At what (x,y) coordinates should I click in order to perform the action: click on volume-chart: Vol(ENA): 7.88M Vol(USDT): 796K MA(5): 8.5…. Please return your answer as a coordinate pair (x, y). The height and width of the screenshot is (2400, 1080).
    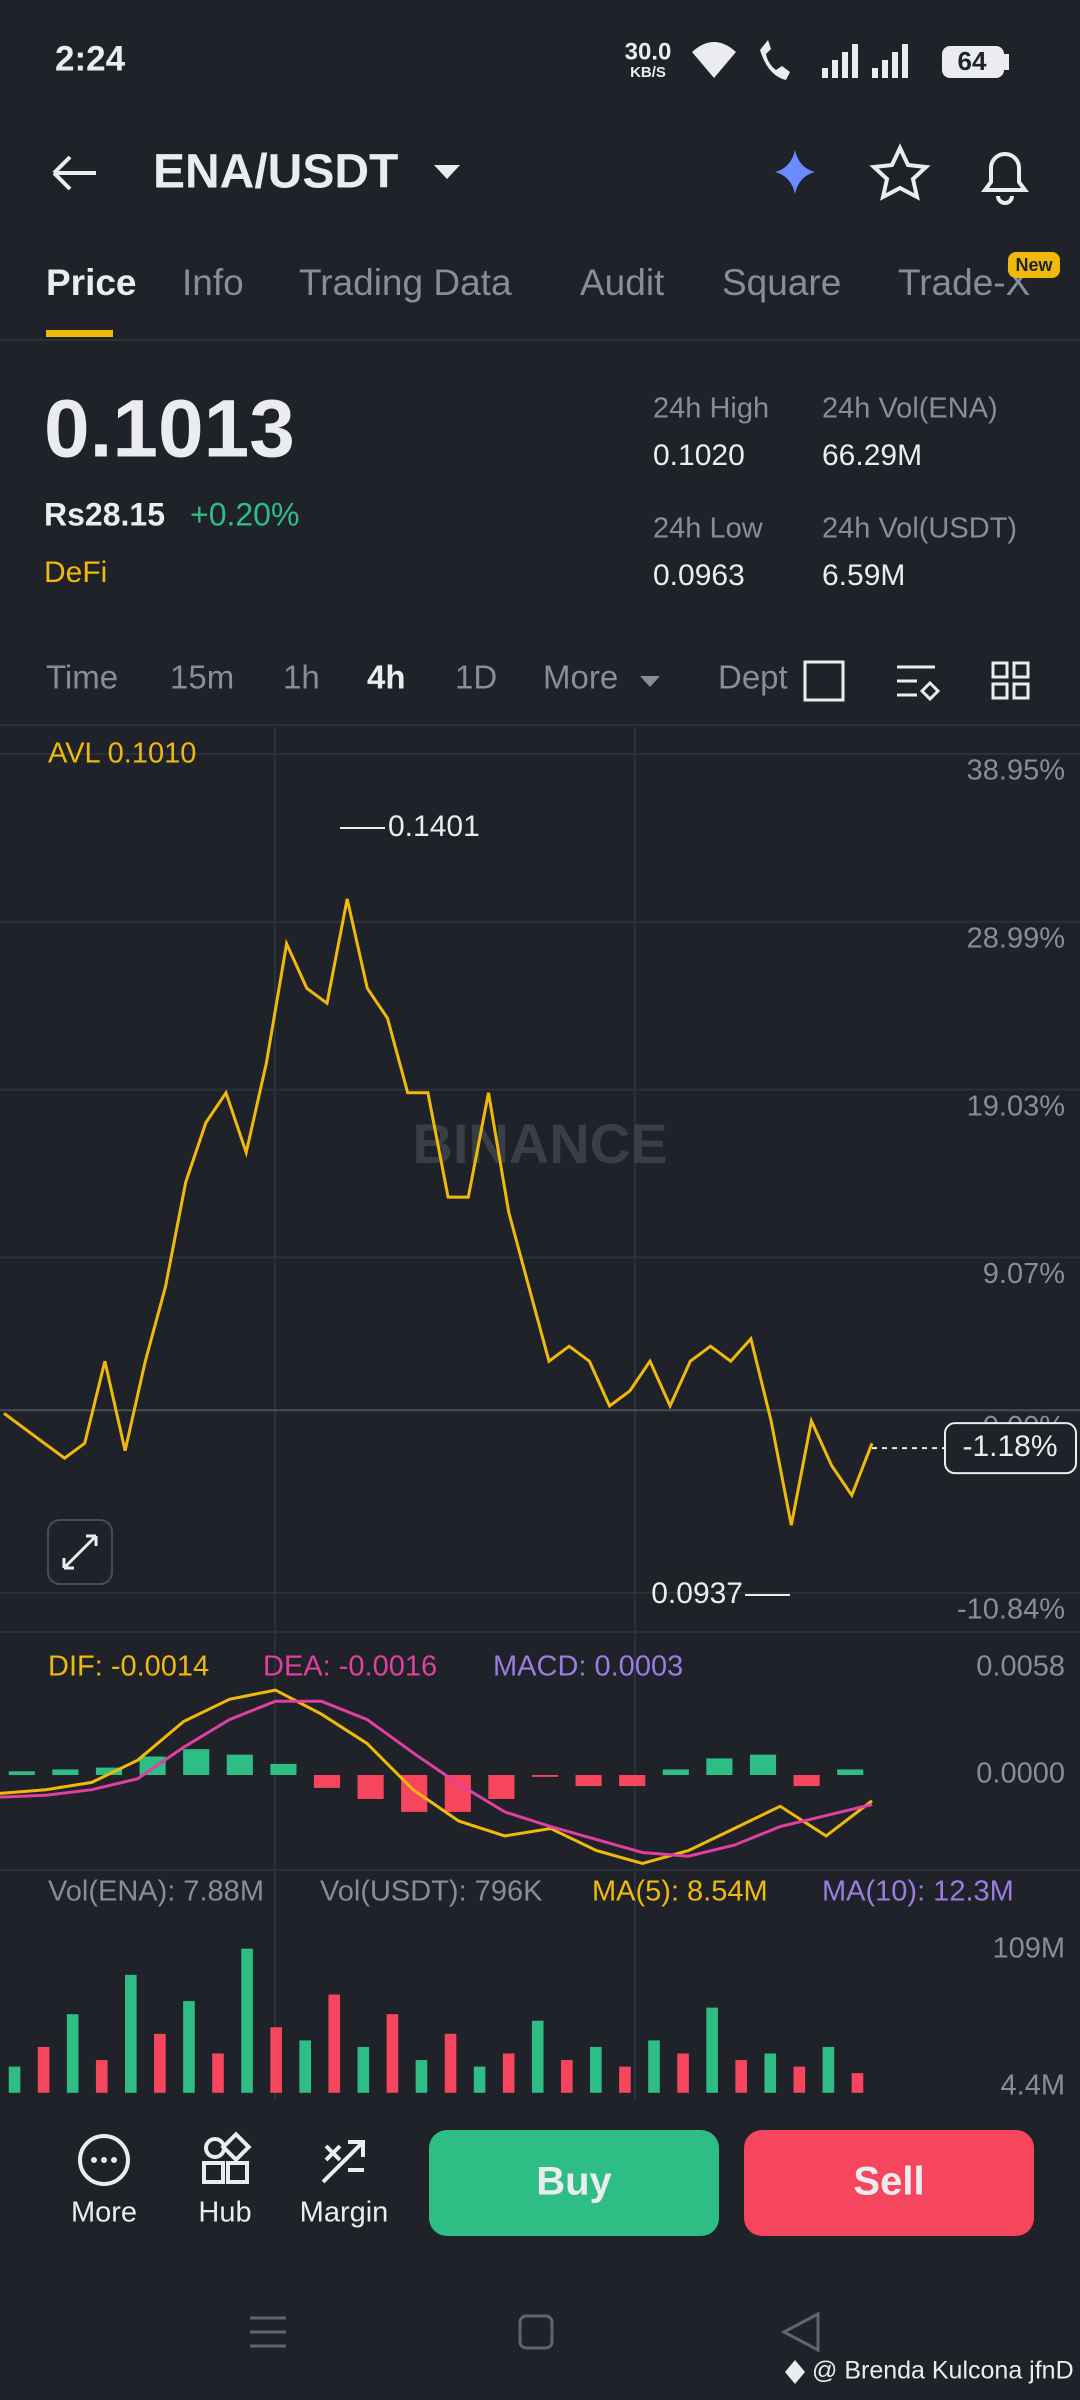
    Looking at the image, I should click on (536, 1989).